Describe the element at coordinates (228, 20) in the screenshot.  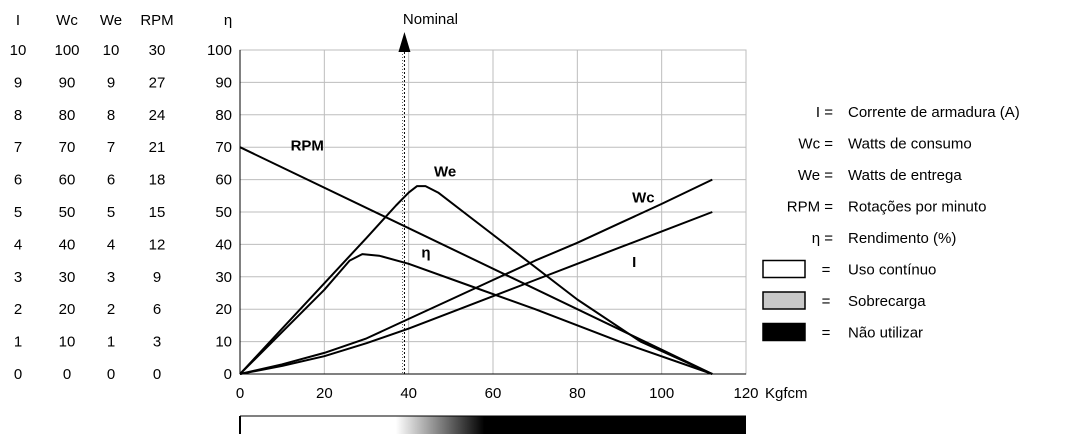
I see `y-column-header: η` at that location.